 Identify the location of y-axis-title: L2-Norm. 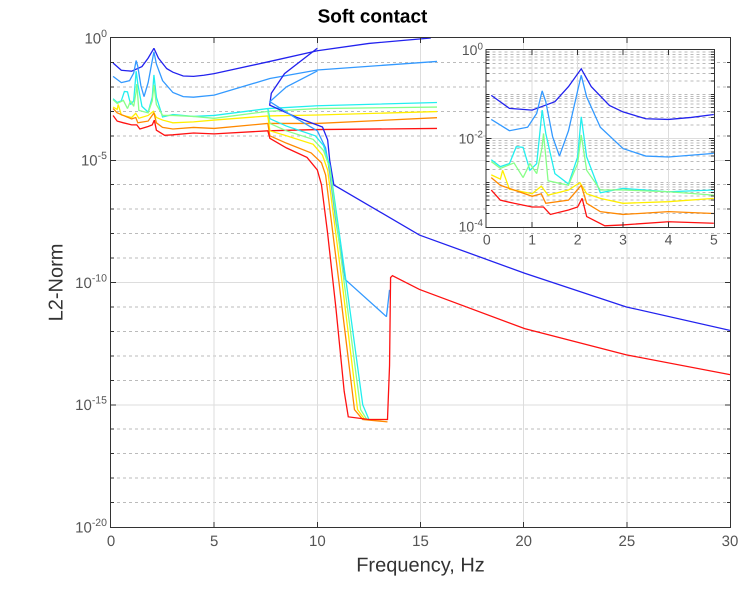
(57, 283).